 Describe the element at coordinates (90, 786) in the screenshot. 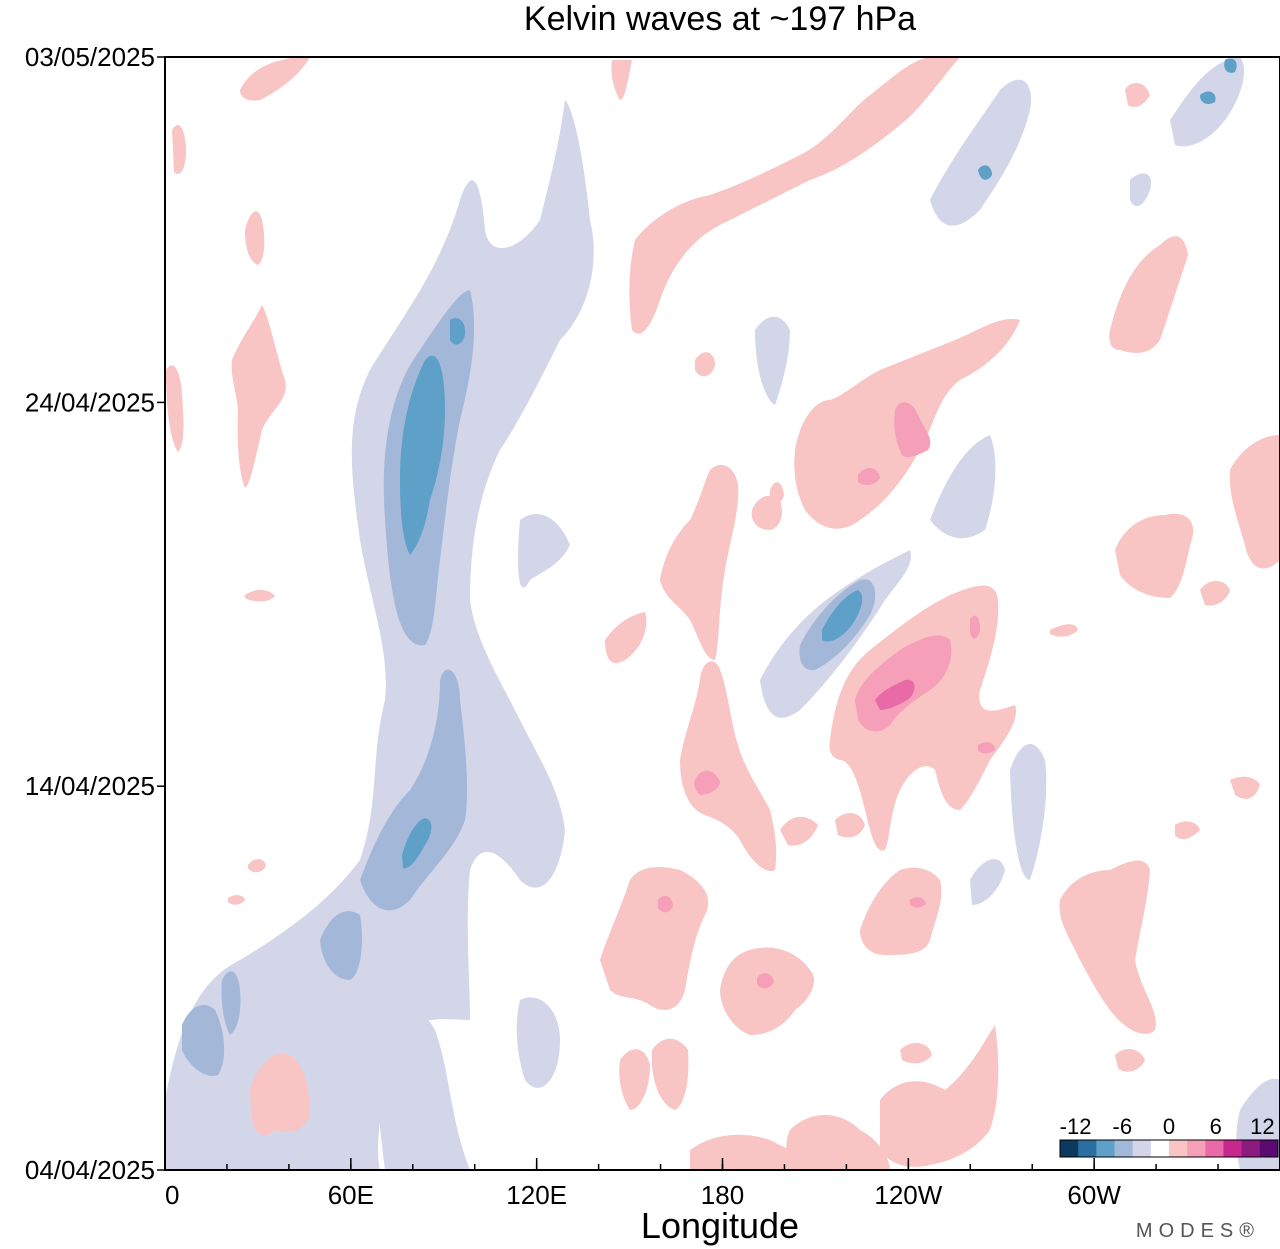

I see `y-tick-label: 14/04/2025` at that location.